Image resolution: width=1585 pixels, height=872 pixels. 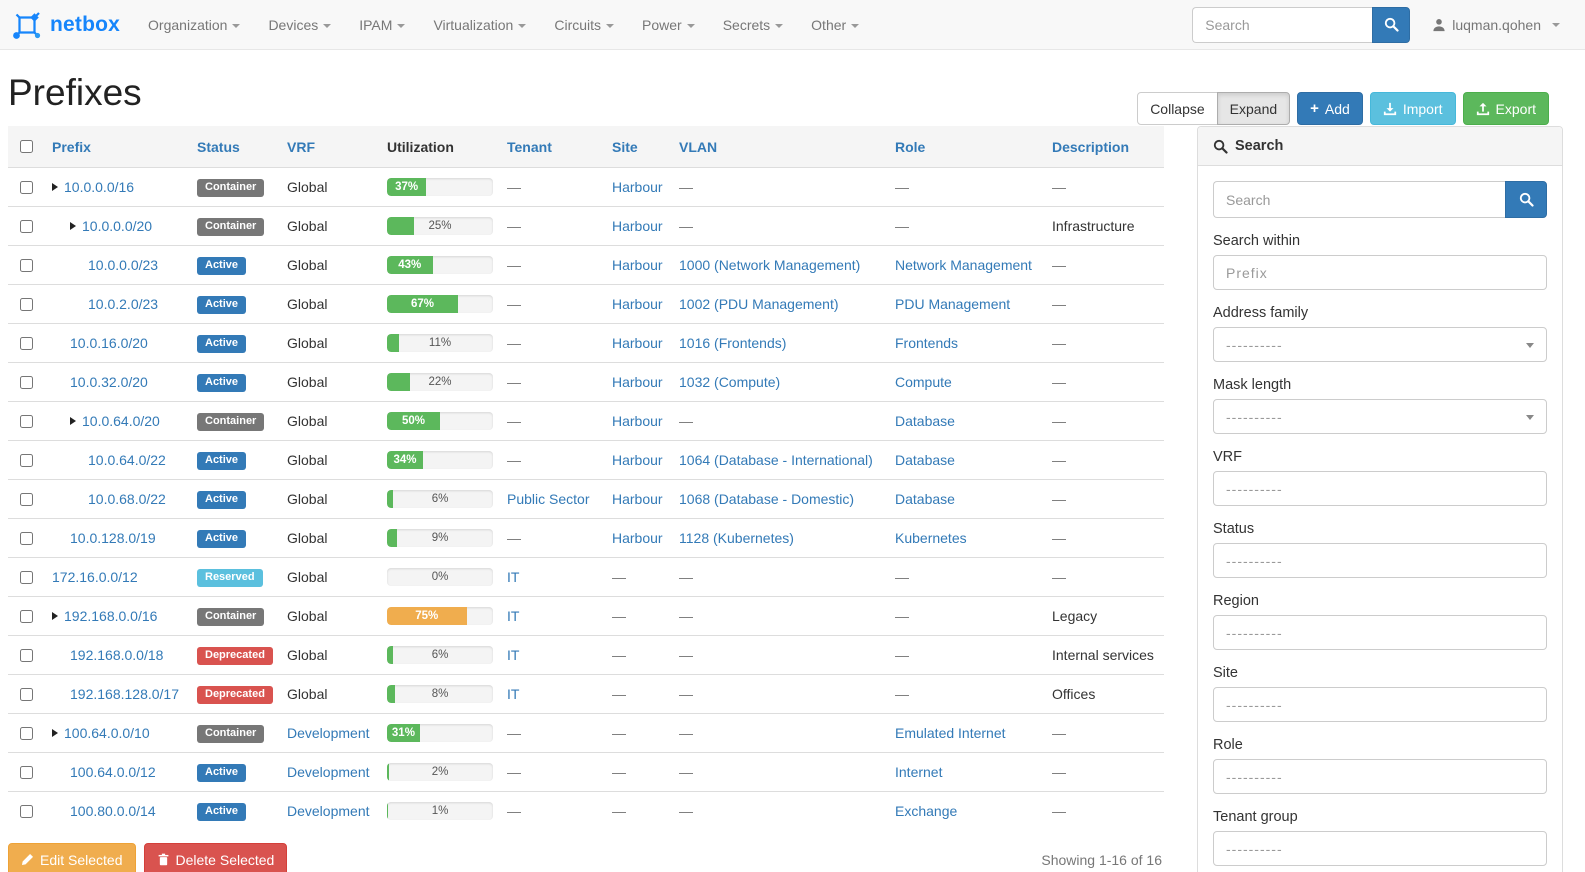 What do you see at coordinates (1496, 25) in the screenshot?
I see `user-menu: luqman.qohen` at bounding box center [1496, 25].